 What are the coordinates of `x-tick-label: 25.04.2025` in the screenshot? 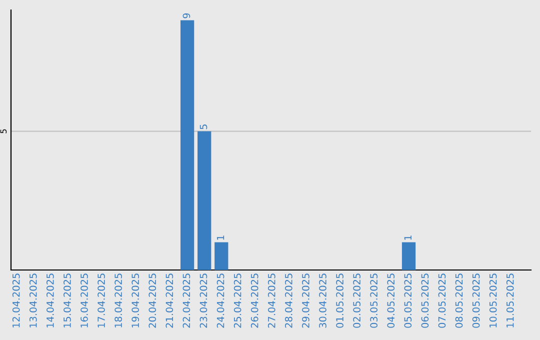 It's located at (238, 301).